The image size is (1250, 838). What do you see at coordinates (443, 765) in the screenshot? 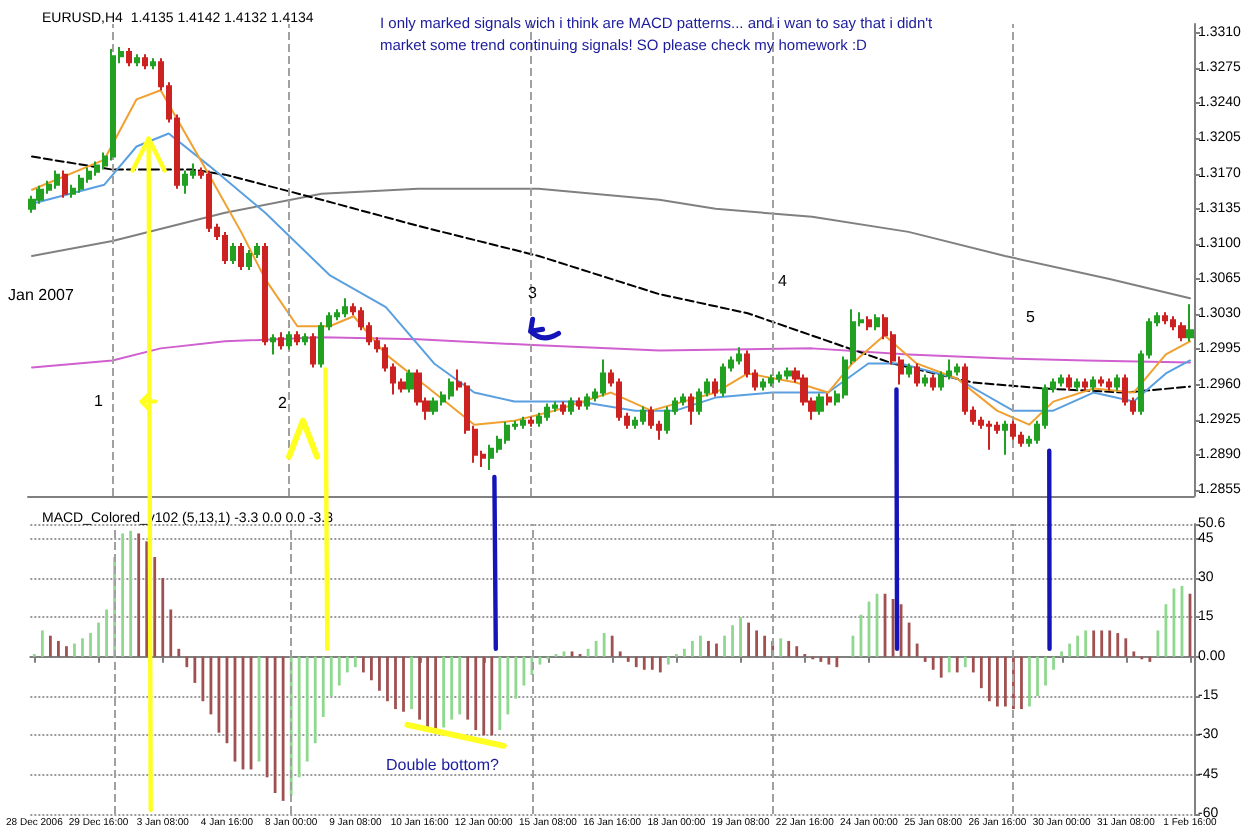
I see `annotation: Double bottom?` at bounding box center [443, 765].